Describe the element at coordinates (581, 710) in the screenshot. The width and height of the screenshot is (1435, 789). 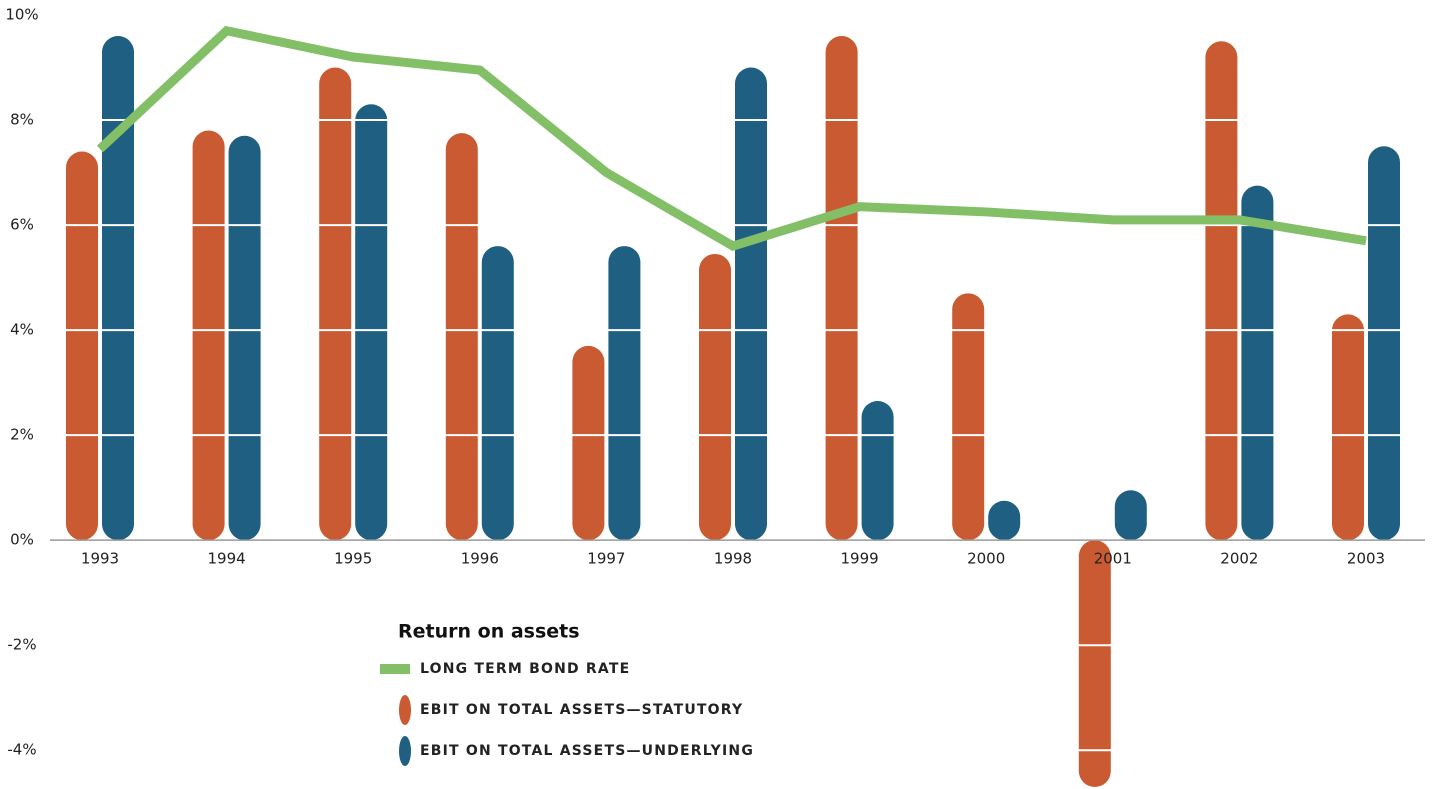
I see `legend-label: EBIT ON TOTAL ASSETS—STATUTORY` at that location.